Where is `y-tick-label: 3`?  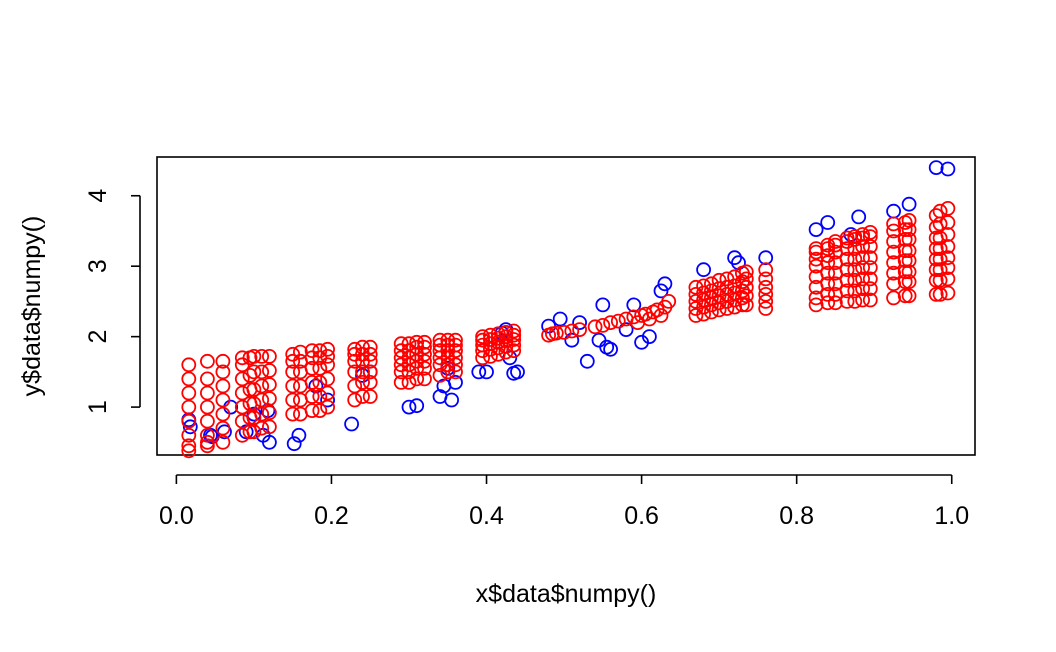
y-tick-label: 3 is located at coordinates (98, 266).